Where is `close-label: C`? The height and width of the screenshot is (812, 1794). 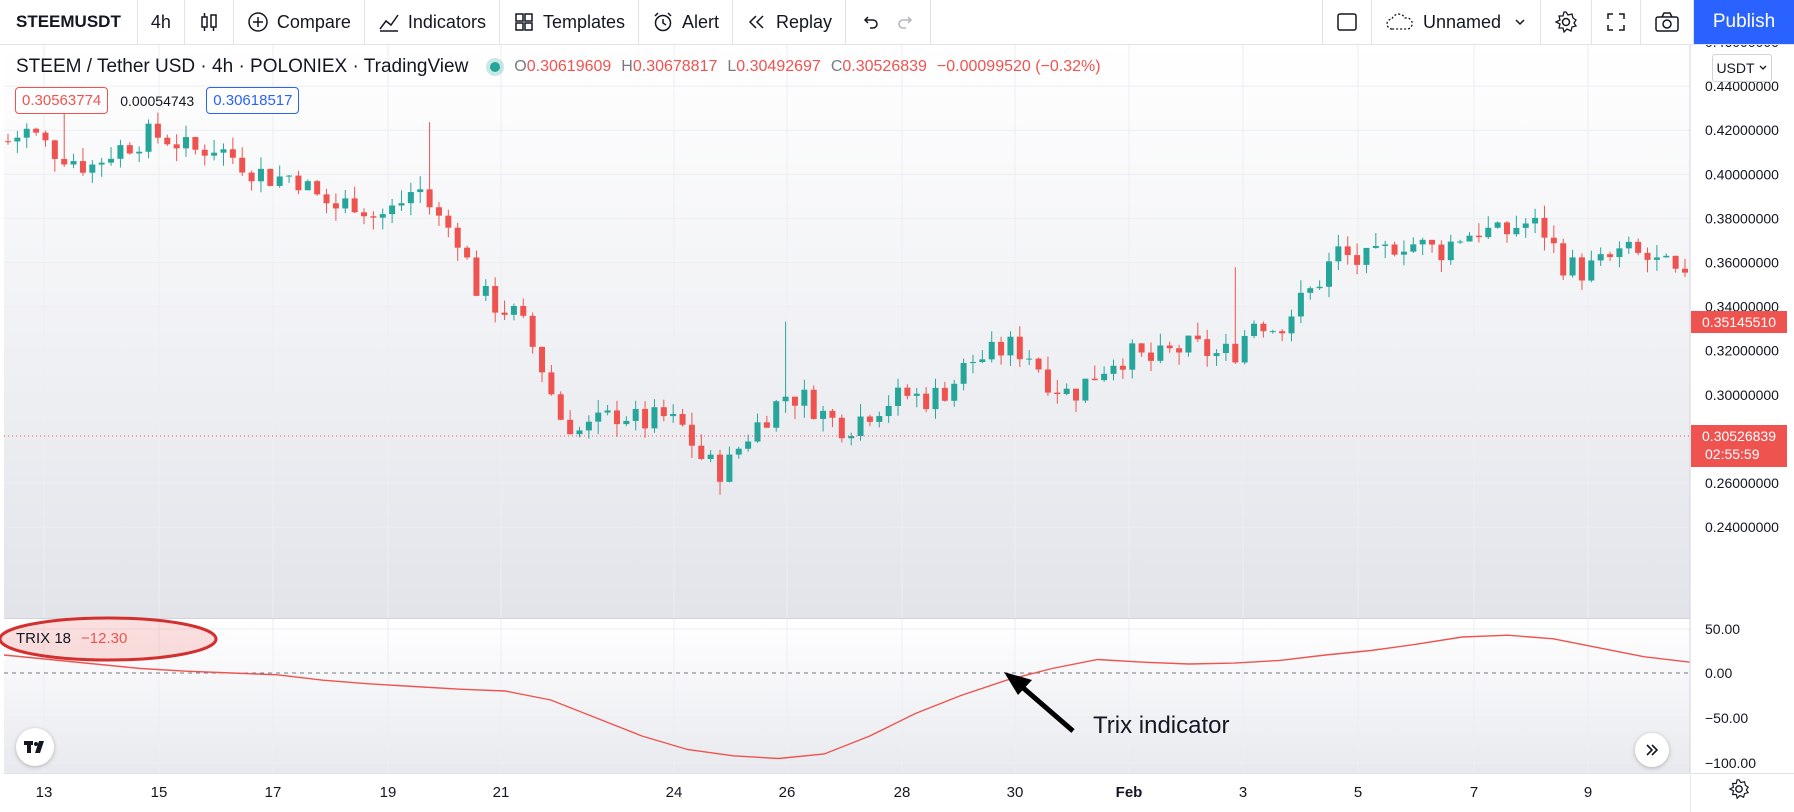 close-label: C is located at coordinates (836, 66).